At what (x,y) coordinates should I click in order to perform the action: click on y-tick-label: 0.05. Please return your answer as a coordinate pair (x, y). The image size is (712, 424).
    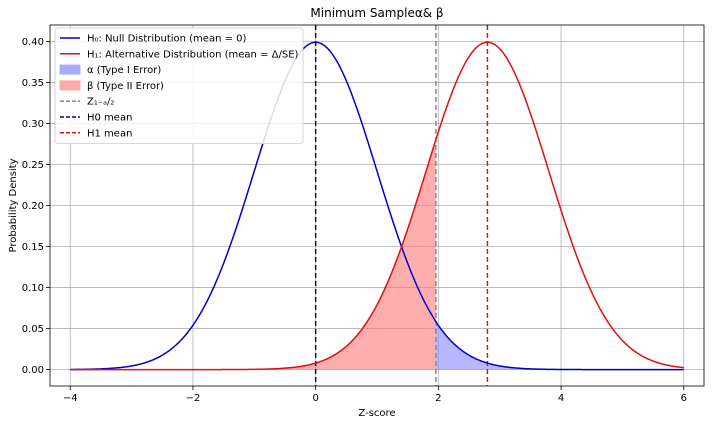
    Looking at the image, I should click on (33, 329).